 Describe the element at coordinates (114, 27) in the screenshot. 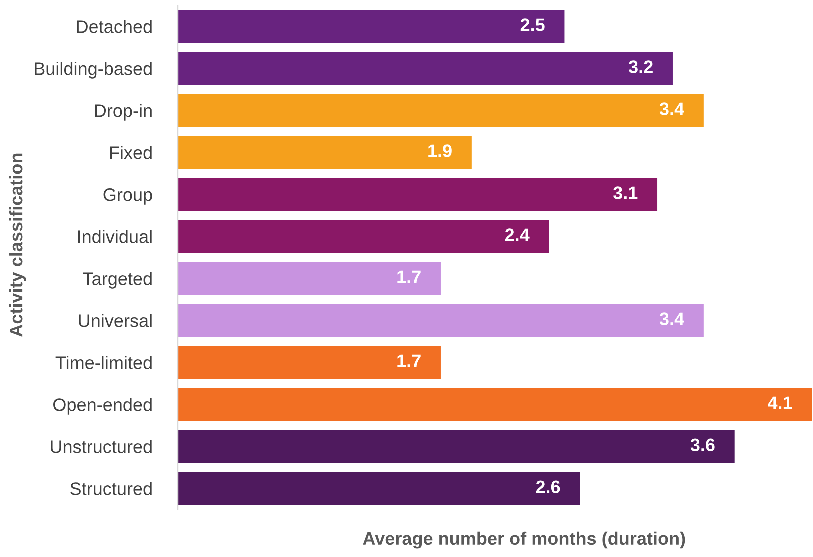

I see `y-tick-label: Detached` at that location.